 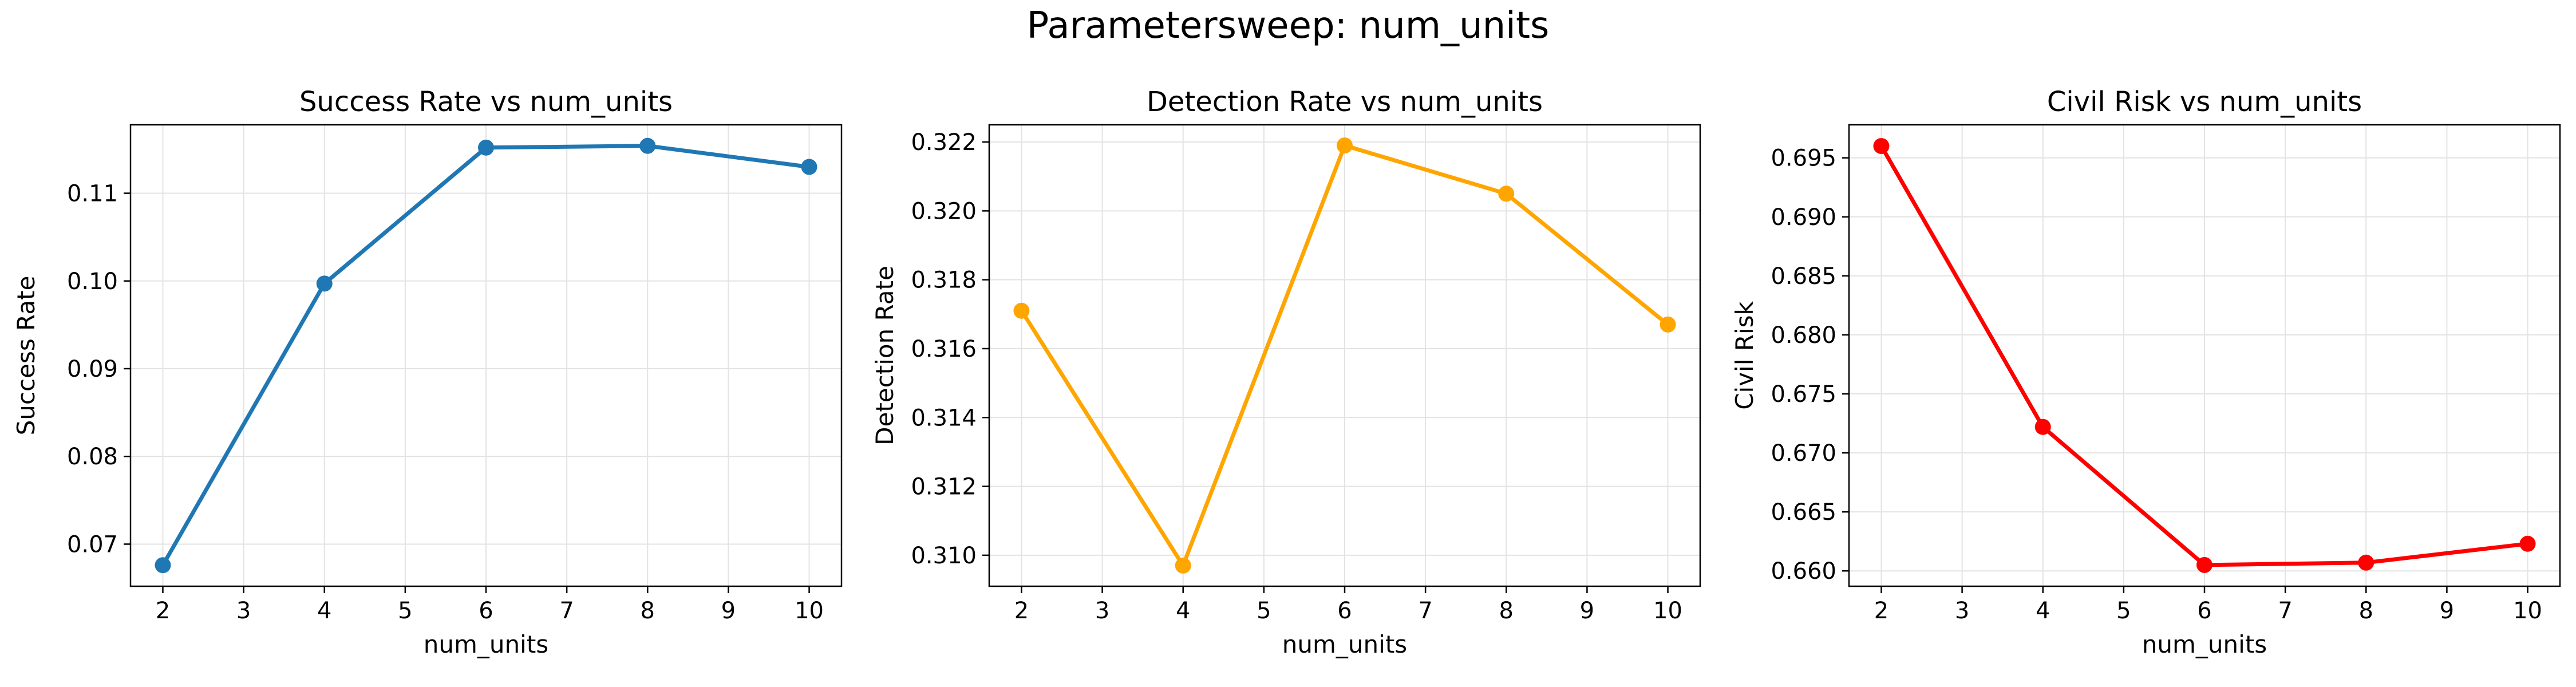 What do you see at coordinates (1803, 276) in the screenshot?
I see `civil-risk-ytick-label: 0.685` at bounding box center [1803, 276].